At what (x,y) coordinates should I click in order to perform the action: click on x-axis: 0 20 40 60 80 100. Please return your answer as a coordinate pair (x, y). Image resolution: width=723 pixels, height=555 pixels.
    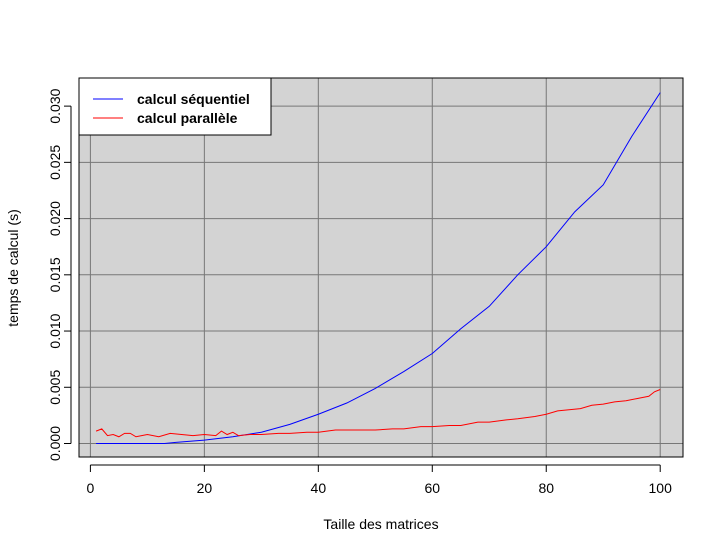
    Looking at the image, I should click on (379, 480).